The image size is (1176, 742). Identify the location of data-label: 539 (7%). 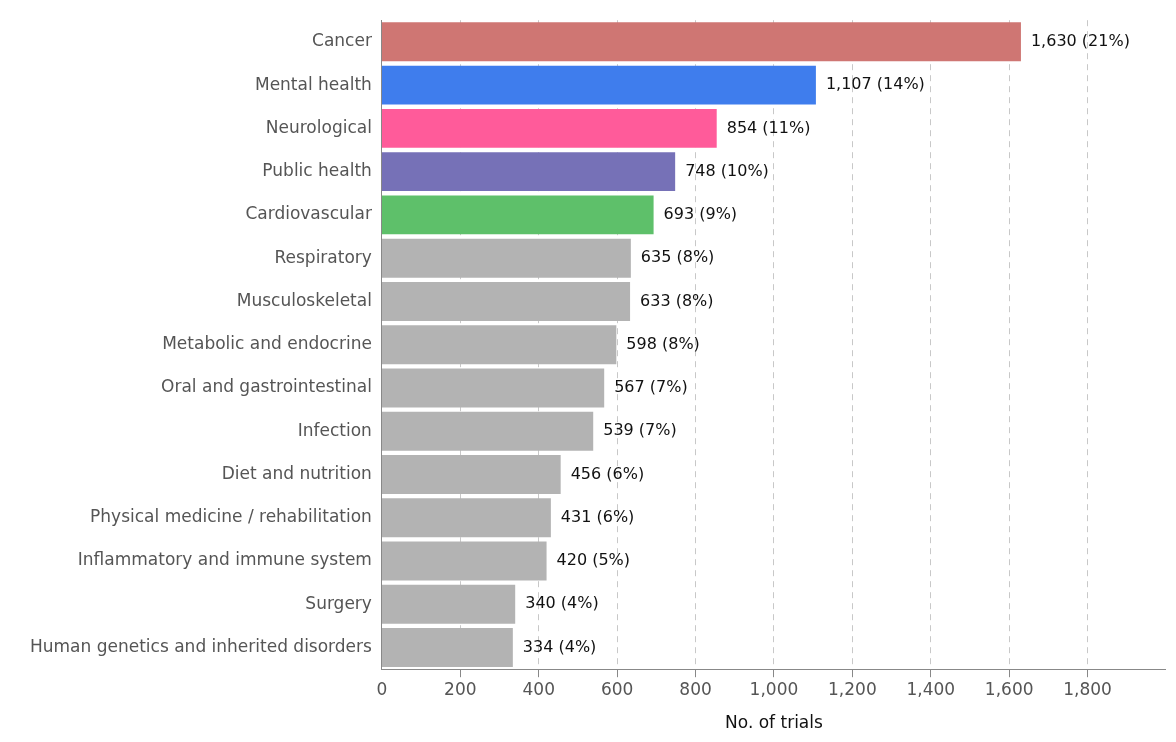
(640, 430).